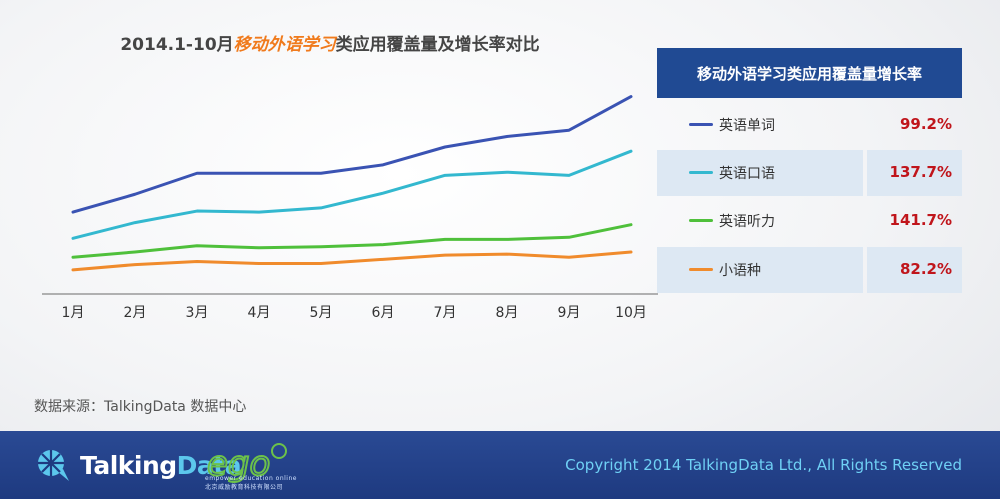  I want to click on x-tick-label: 4月, so click(259, 313).